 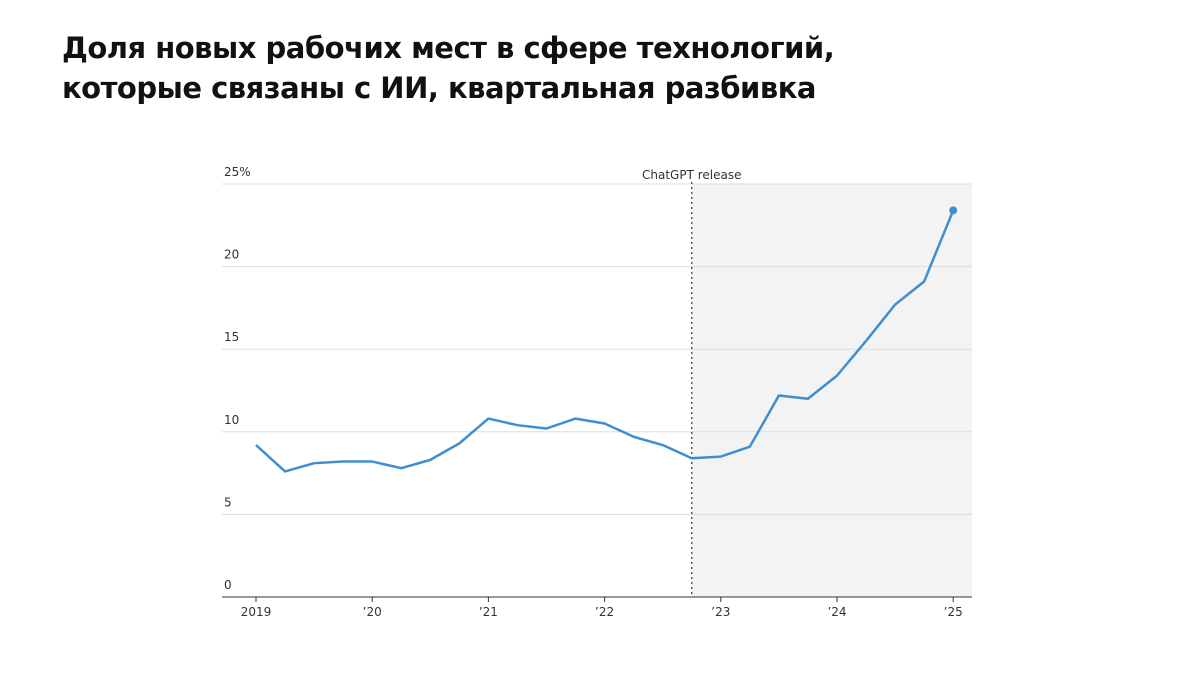 What do you see at coordinates (231, 420) in the screenshot?
I see `y-tick-label: 10` at bounding box center [231, 420].